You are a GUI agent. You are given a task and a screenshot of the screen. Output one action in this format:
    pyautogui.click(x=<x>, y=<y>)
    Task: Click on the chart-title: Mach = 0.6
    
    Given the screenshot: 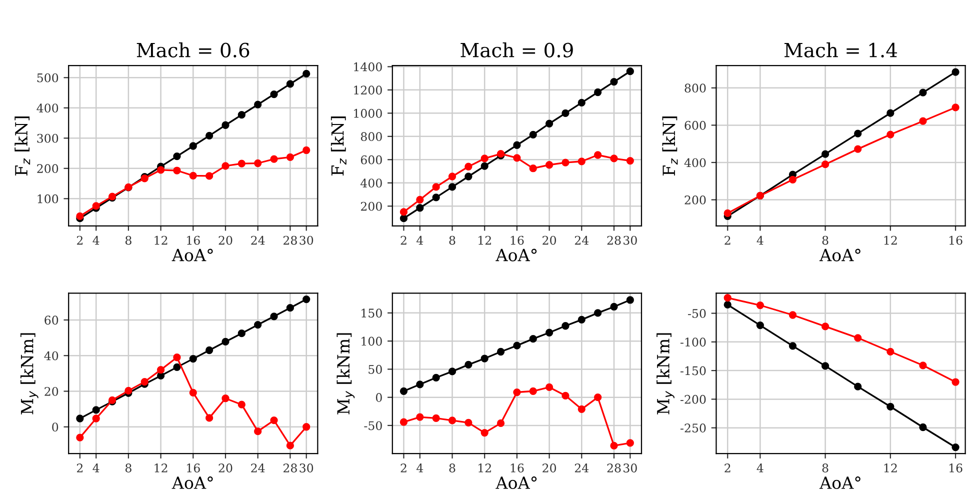 What is the action you would take?
    pyautogui.click(x=193, y=50)
    